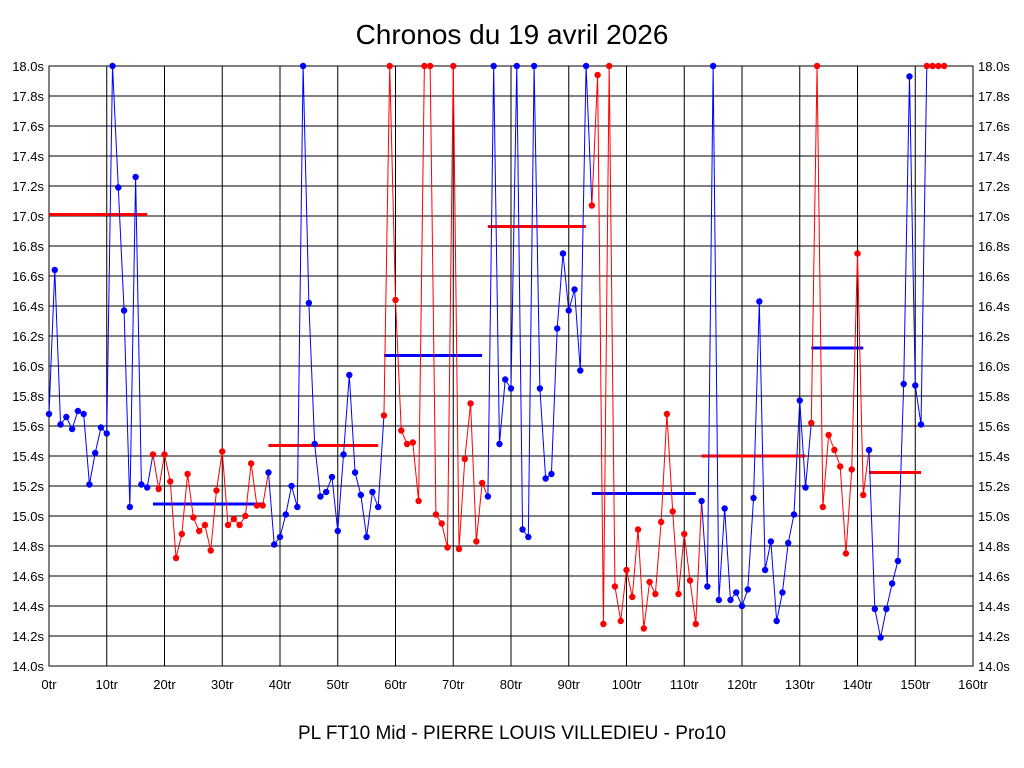 This screenshot has width=1024, height=768. I want to click on y-tick-label-left: 17.4s, so click(28, 156).